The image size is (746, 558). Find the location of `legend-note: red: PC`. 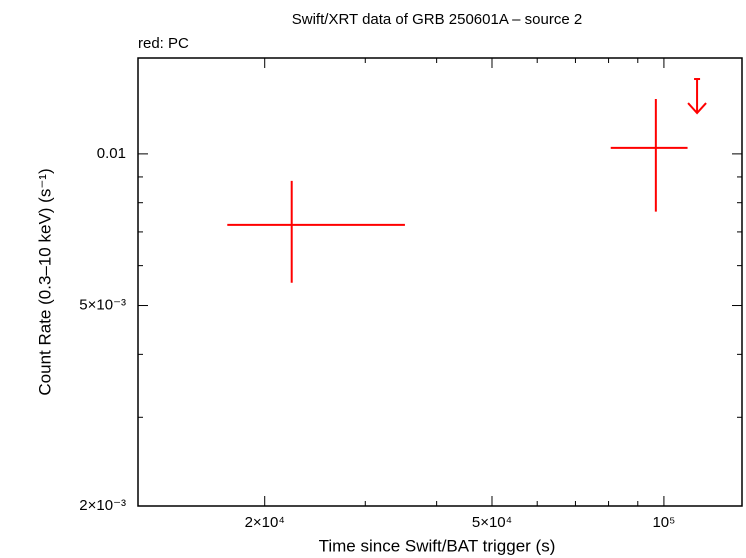

legend-note: red: PC is located at coordinates (163, 43).